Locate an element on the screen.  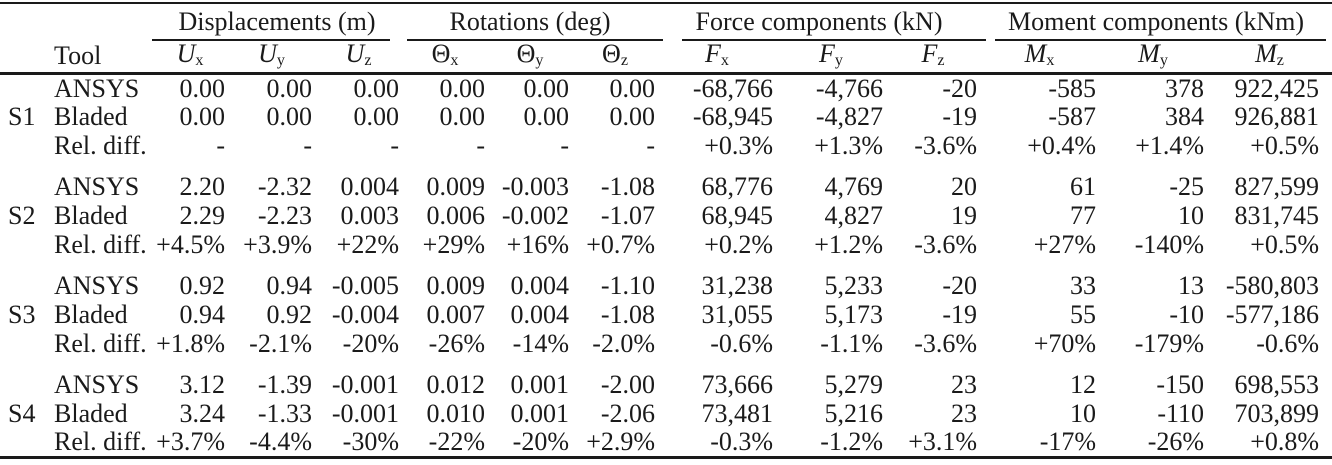
value-cell: 23 is located at coordinates (964, 385).